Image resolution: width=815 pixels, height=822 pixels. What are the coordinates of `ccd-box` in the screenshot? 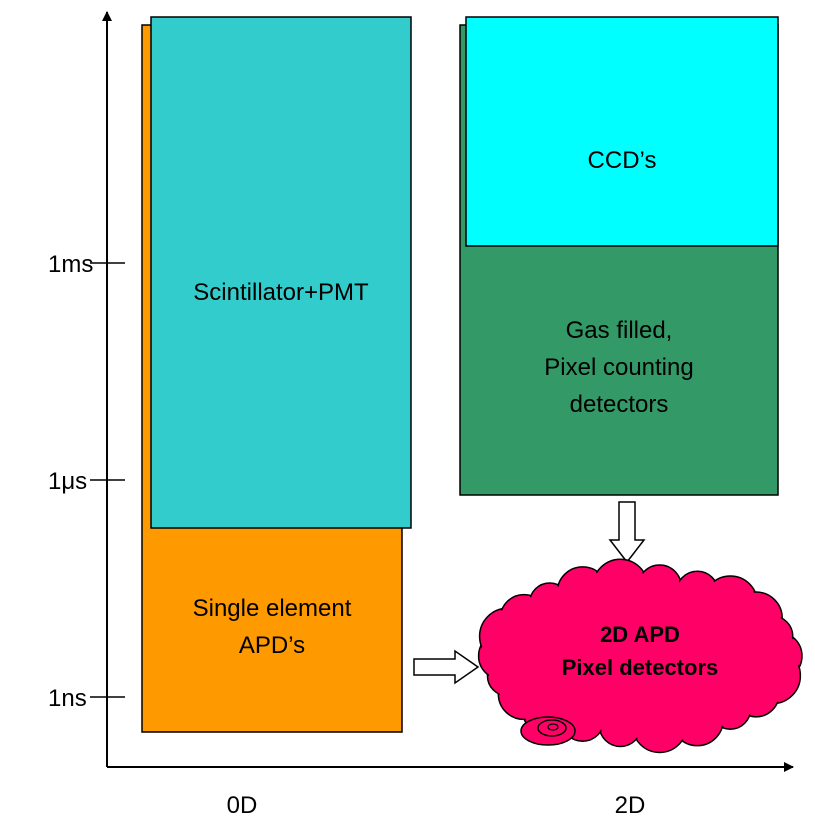 It's located at (622, 131).